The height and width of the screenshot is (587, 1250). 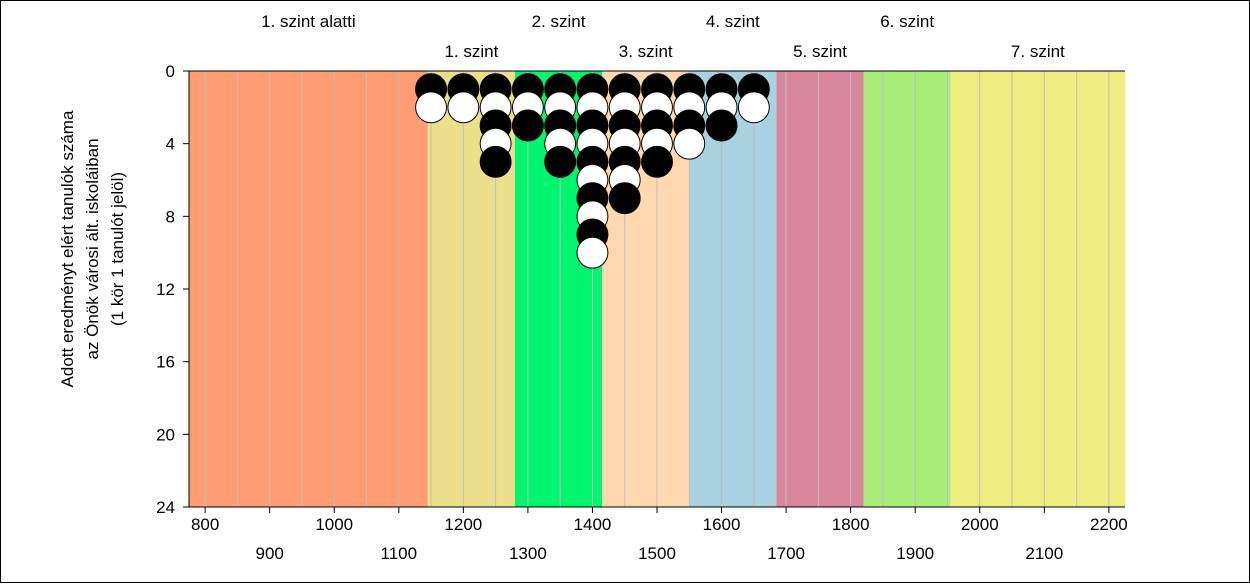 What do you see at coordinates (657, 553) in the screenshot?
I see `x-tick-label: 1500` at bounding box center [657, 553].